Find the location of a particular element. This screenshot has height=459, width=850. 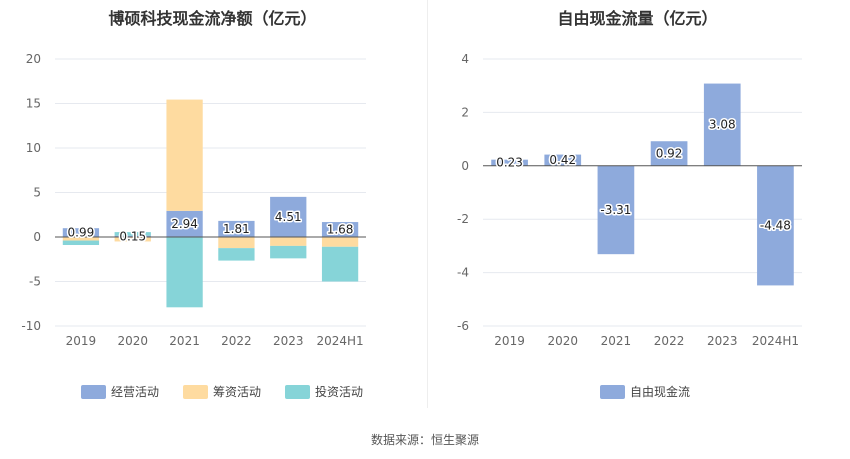

legend-item: 投资活动 is located at coordinates (324, 391).